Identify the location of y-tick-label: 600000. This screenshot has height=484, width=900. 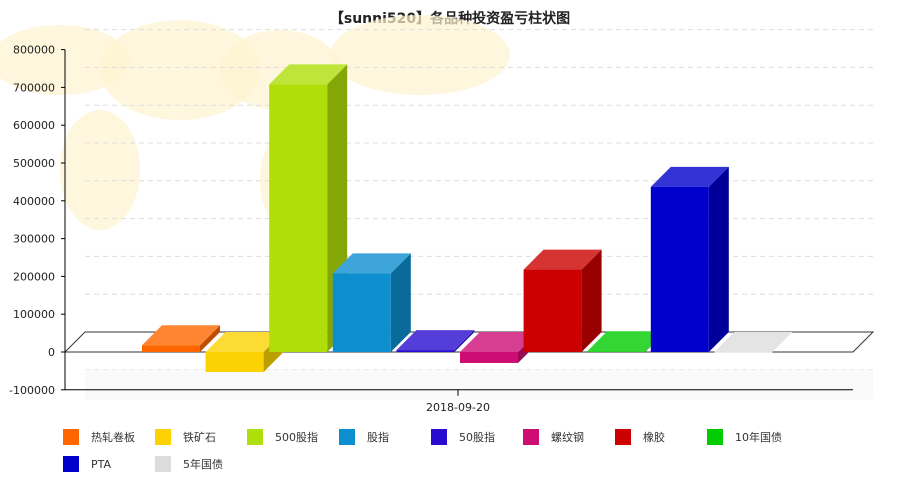
(34, 125).